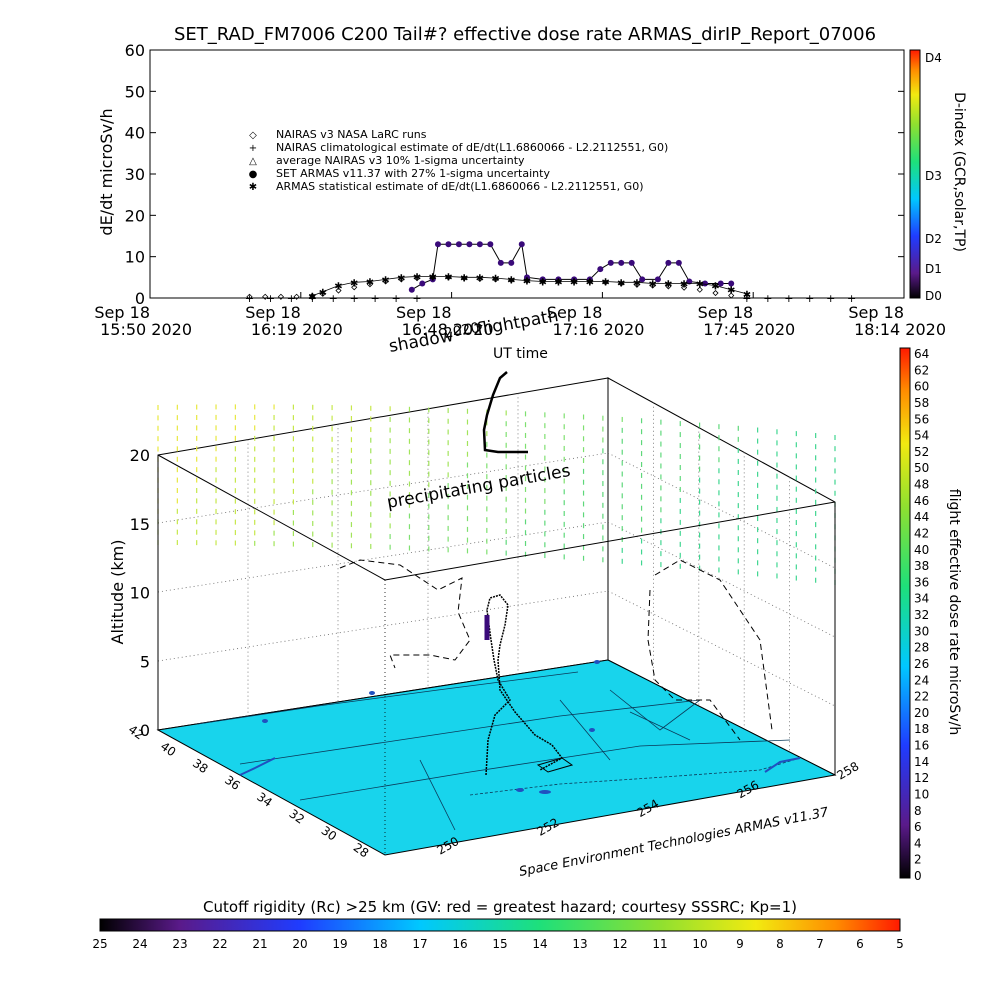 This screenshot has height=1000, width=1000. What do you see at coordinates (860, 944) in the screenshot?
I see `cutoff-rigidity-tick-label: 6` at bounding box center [860, 944].